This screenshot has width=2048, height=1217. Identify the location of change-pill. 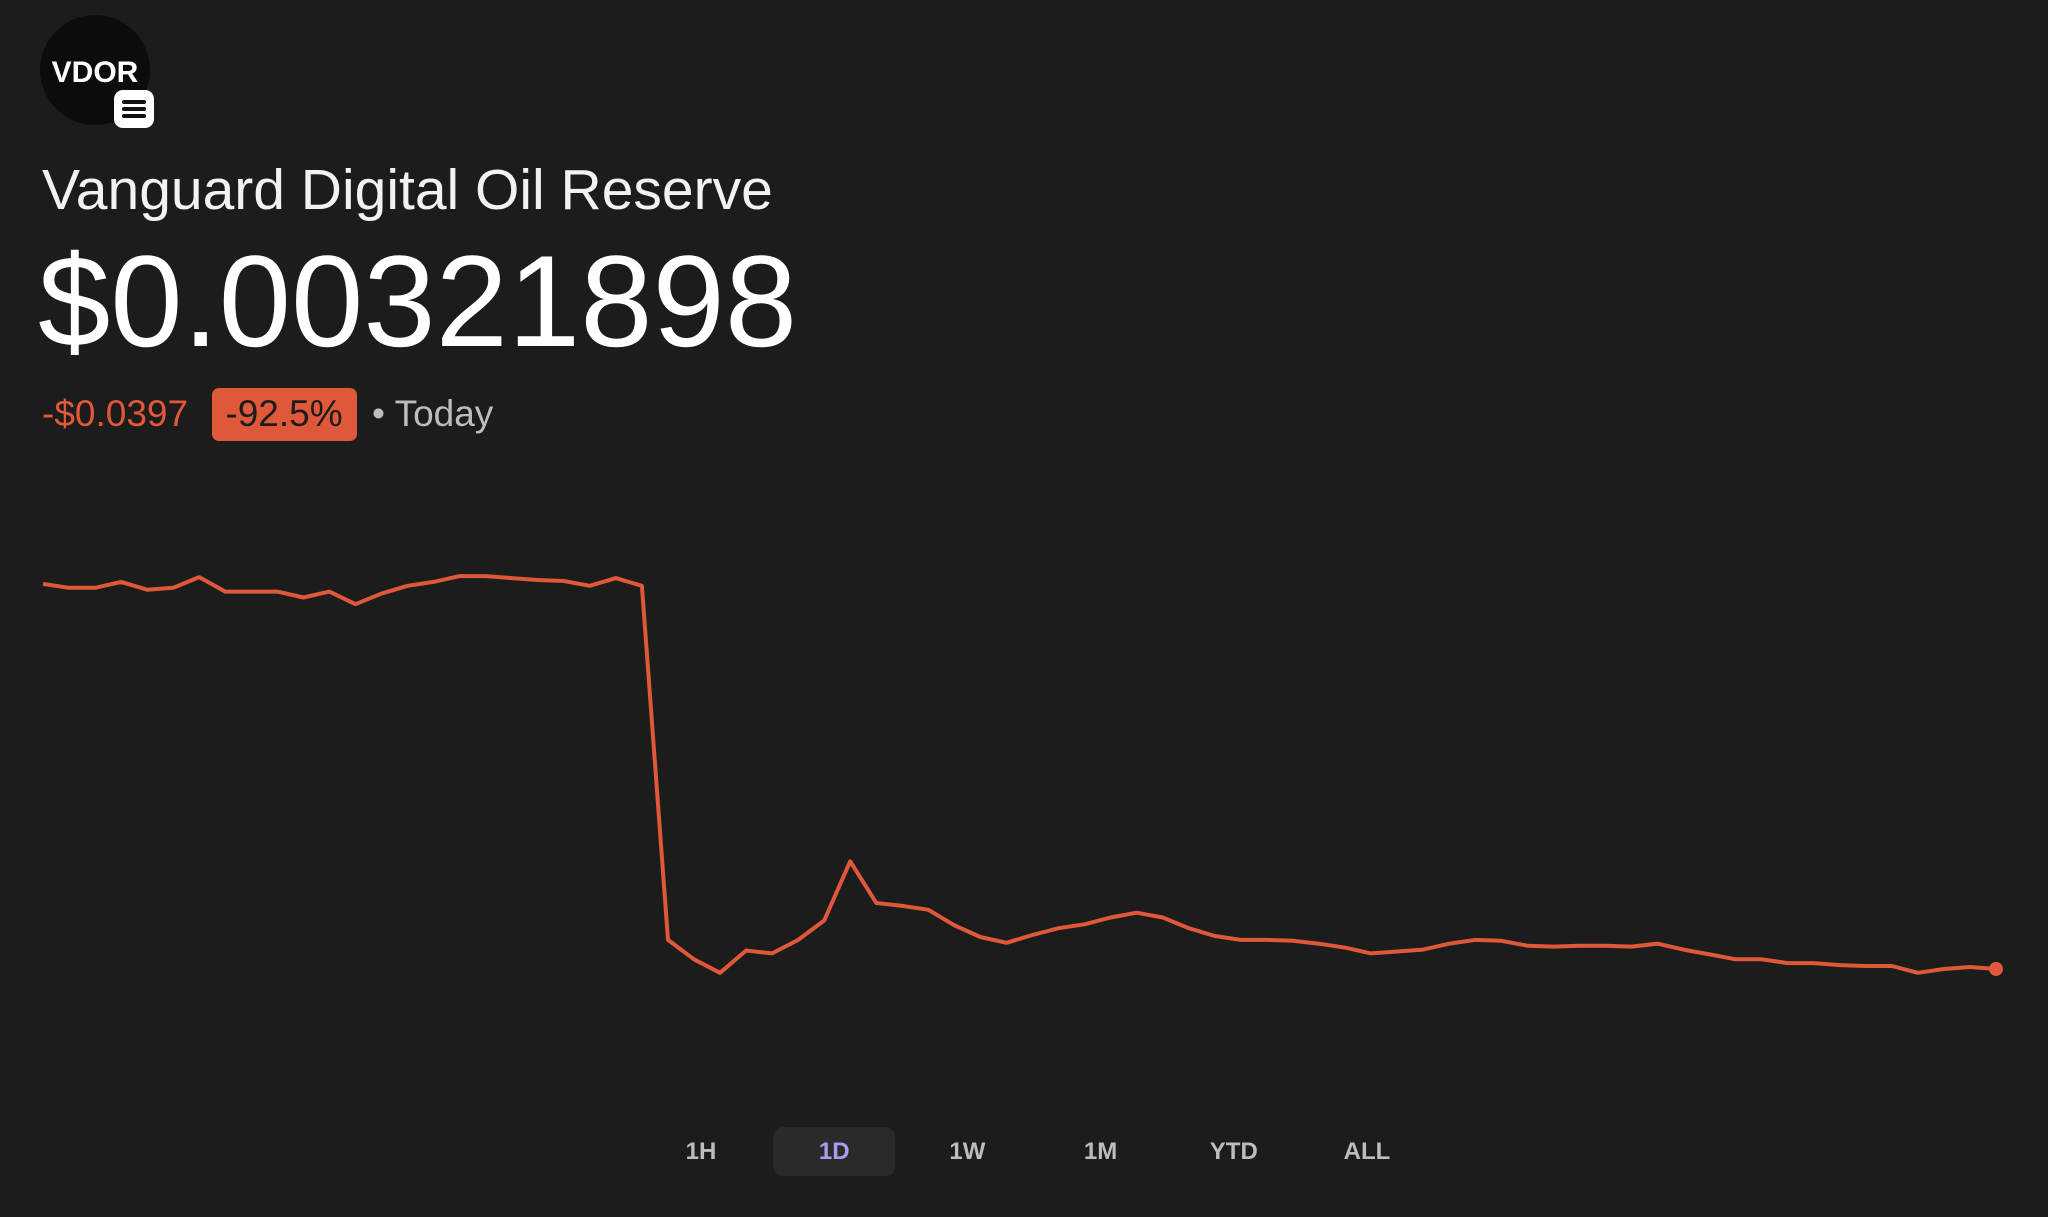
(284, 414).